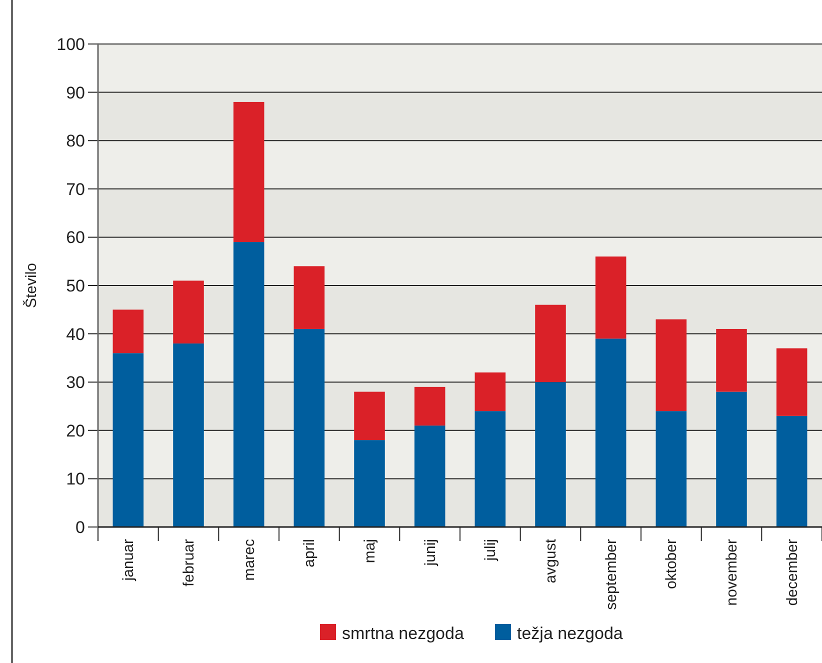 The width and height of the screenshot is (822, 663). What do you see at coordinates (491, 550) in the screenshot?
I see `x-tick-label: julij` at bounding box center [491, 550].